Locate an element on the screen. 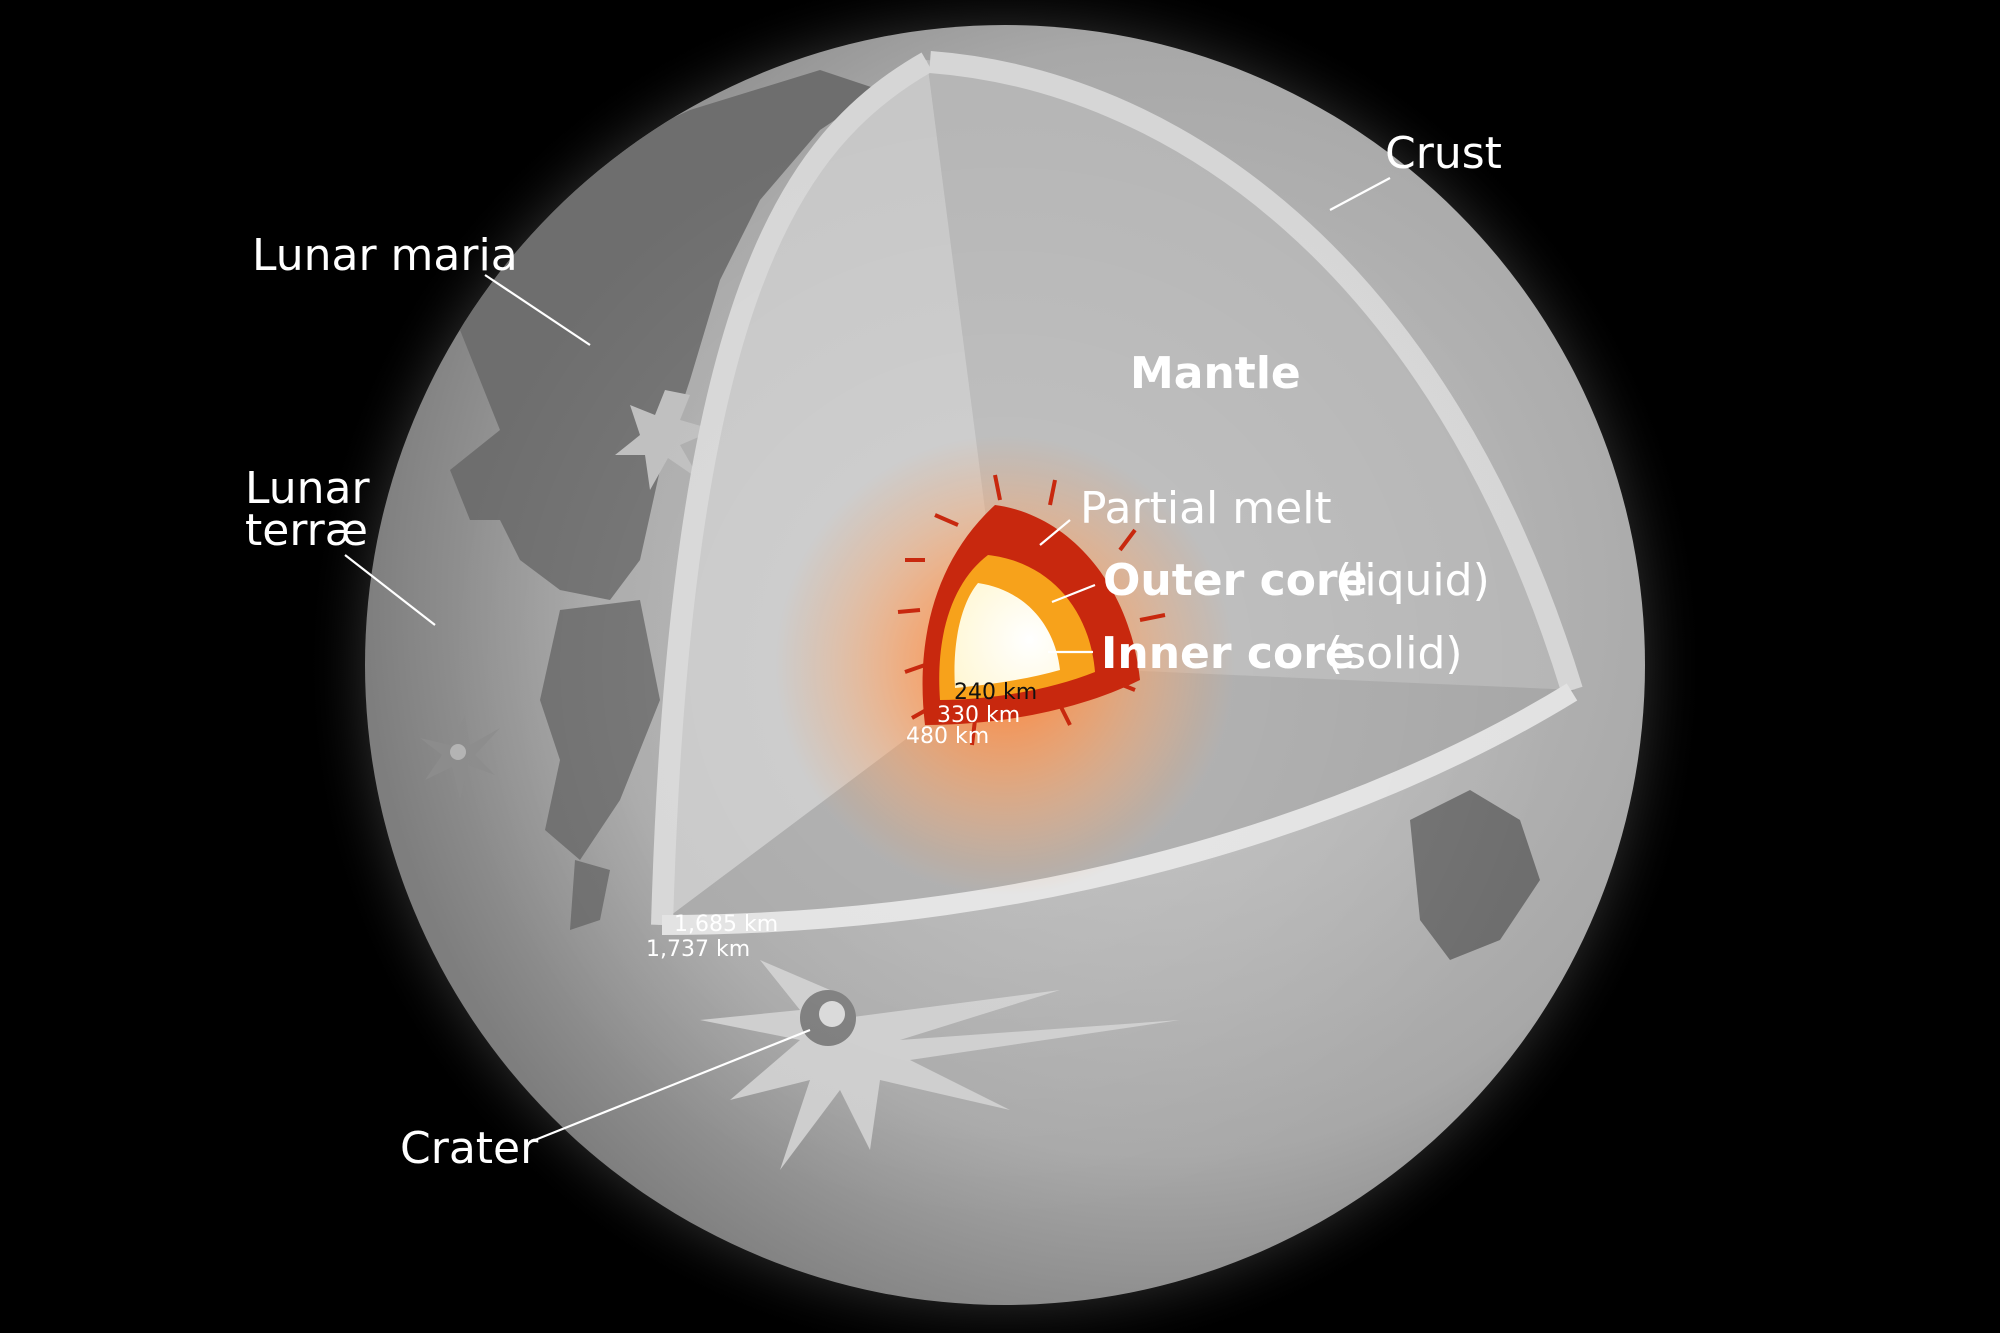 The image size is (2000, 1333). leader-lunar-maria is located at coordinates (537, 310).